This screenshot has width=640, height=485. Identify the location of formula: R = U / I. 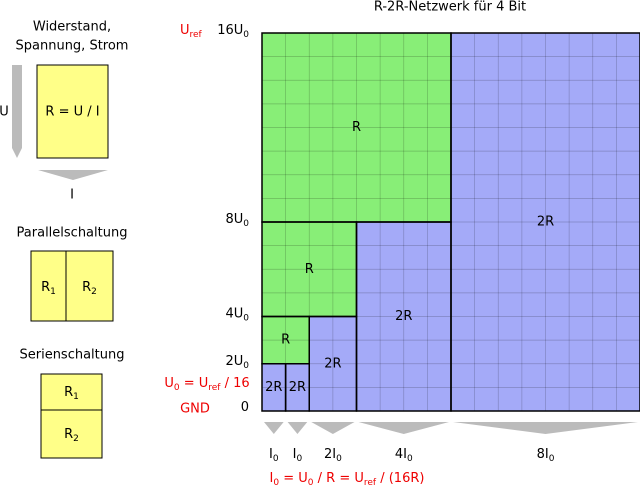
(72, 112).